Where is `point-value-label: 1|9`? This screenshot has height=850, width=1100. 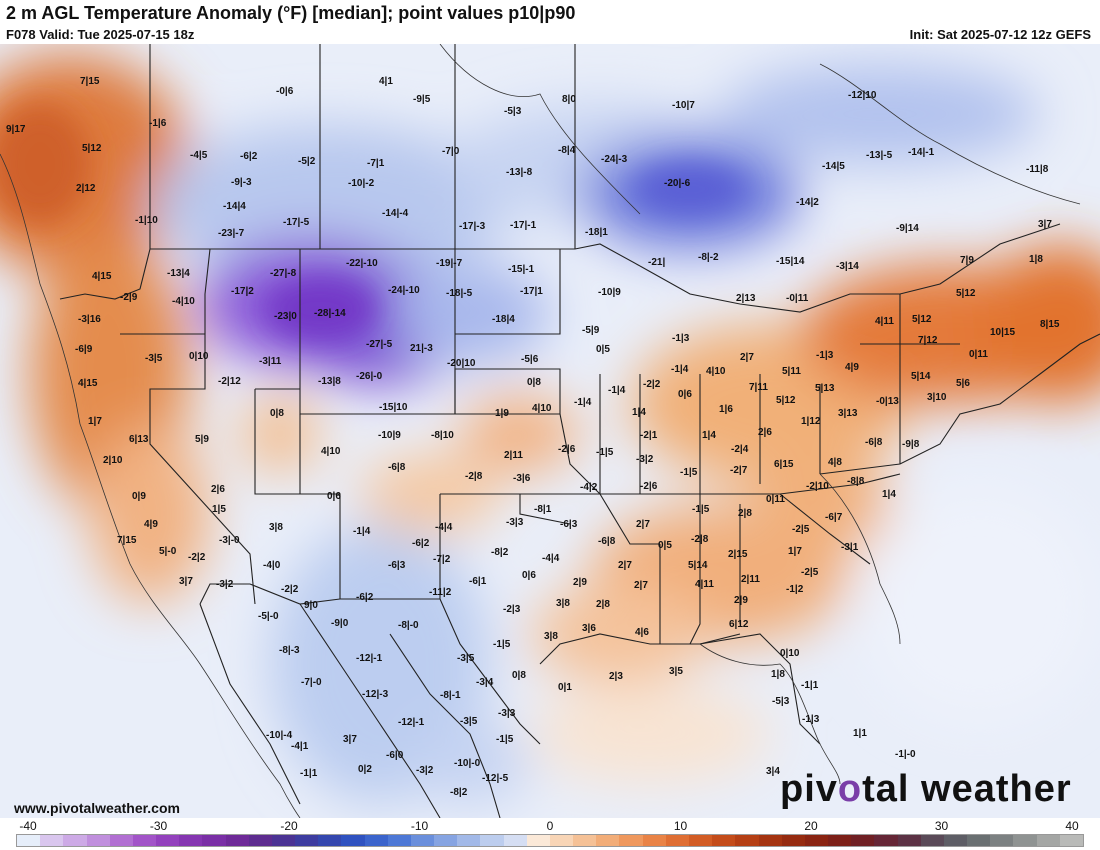
point-value-label: 1|9 is located at coordinates (502, 413).